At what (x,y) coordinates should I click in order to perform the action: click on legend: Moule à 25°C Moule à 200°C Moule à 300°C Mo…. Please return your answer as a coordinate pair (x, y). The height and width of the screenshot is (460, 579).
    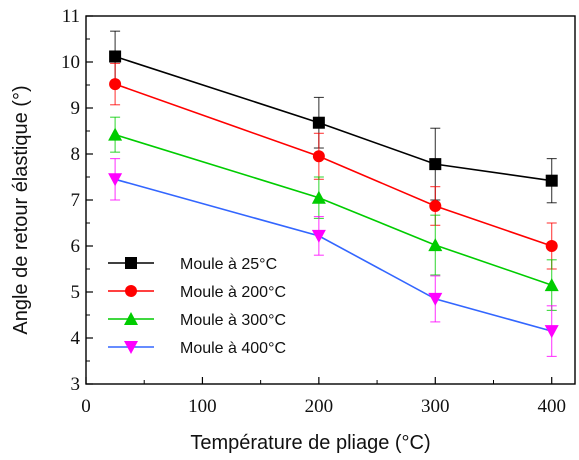
    Looking at the image, I should click on (197, 306).